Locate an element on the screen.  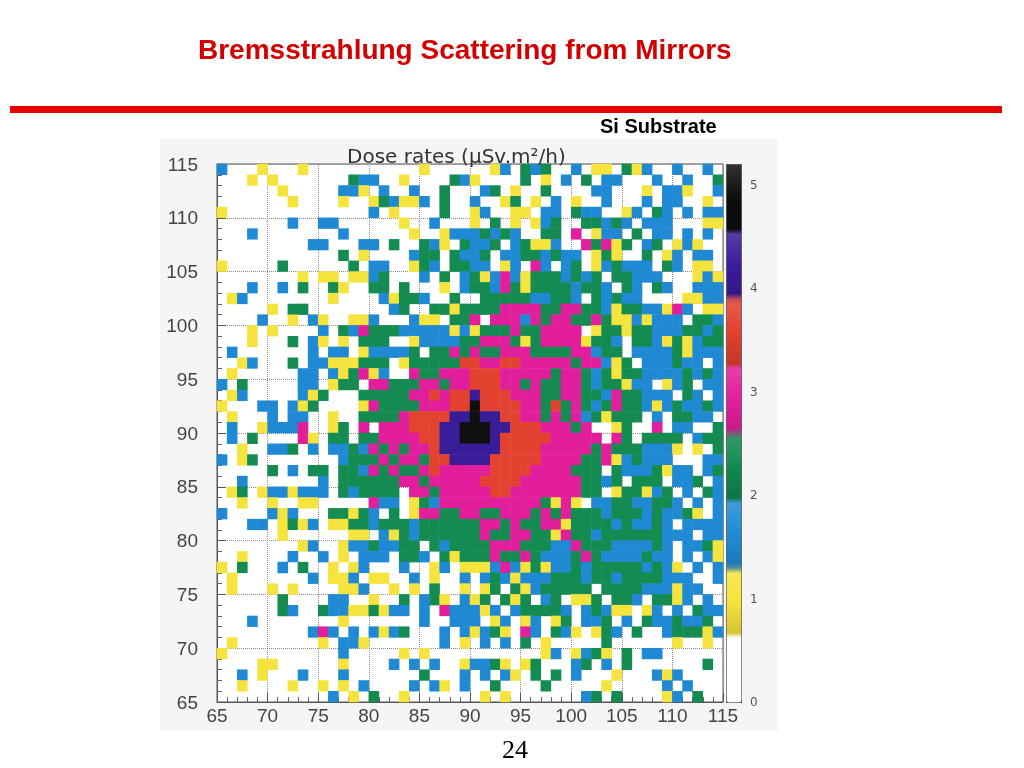
y-tick-label: 85 is located at coordinates (187, 487).